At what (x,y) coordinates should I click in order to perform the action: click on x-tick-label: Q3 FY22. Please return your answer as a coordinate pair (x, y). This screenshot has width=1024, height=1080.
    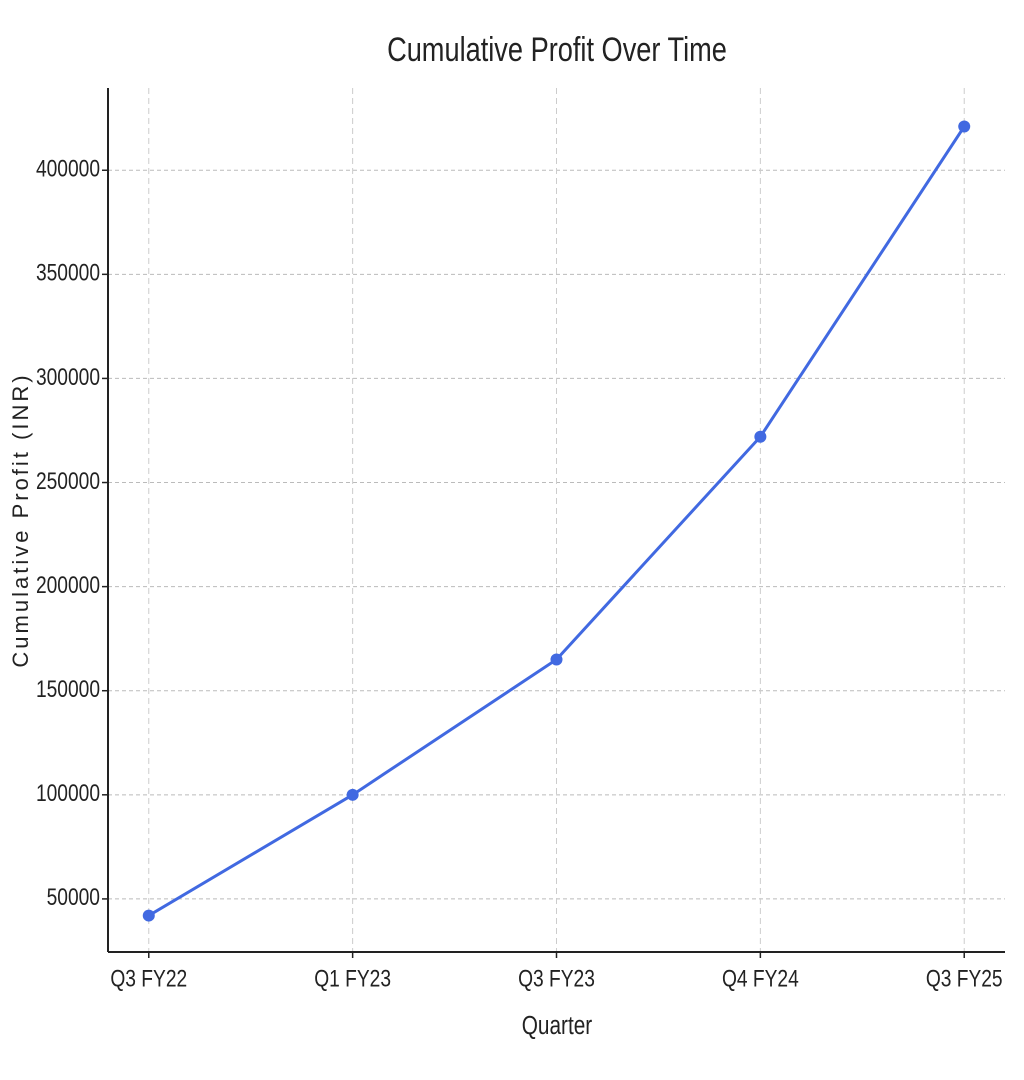
    Looking at the image, I should click on (148, 978).